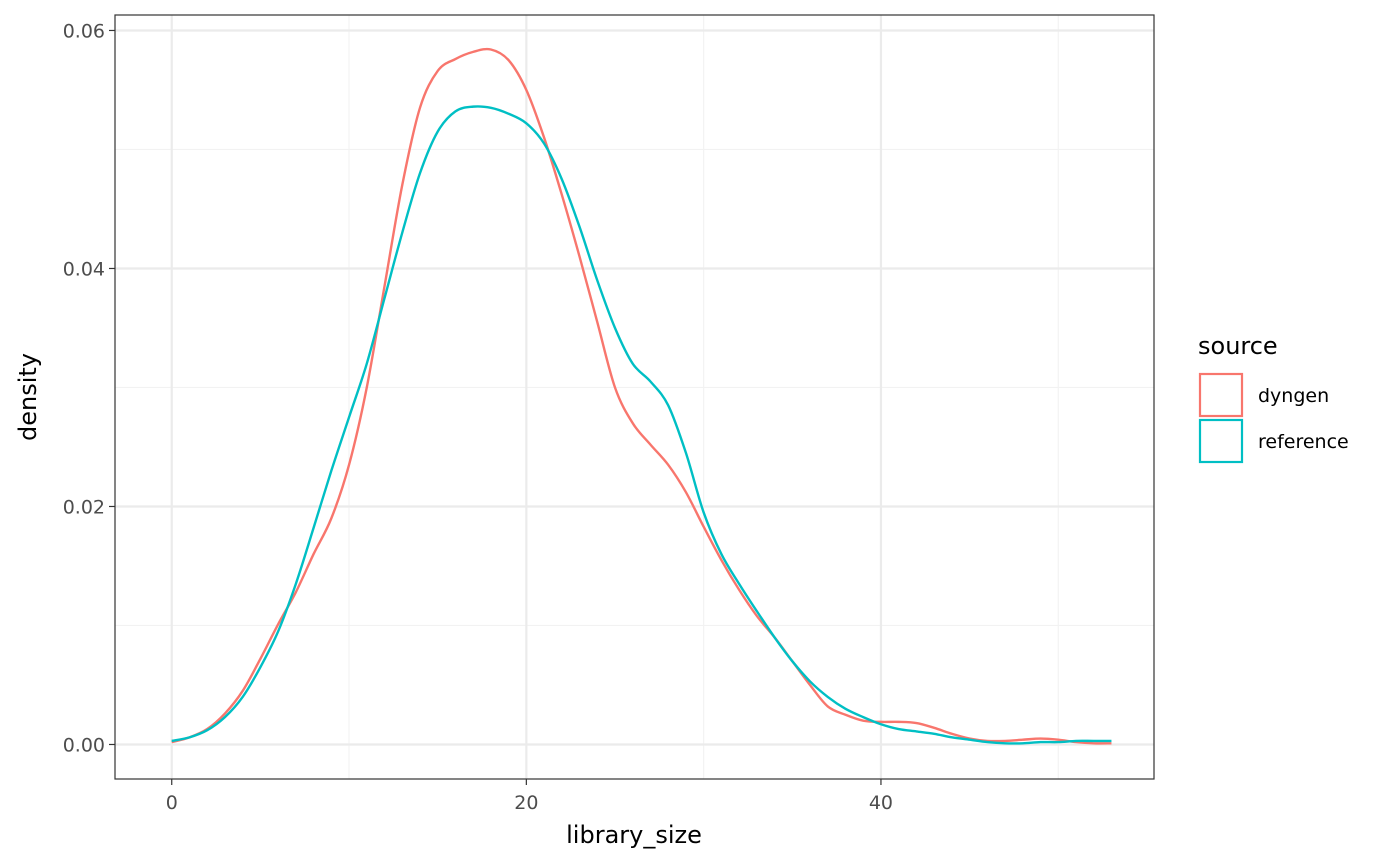  I want to click on x-axis: 0 20 40, so click(529, 796).